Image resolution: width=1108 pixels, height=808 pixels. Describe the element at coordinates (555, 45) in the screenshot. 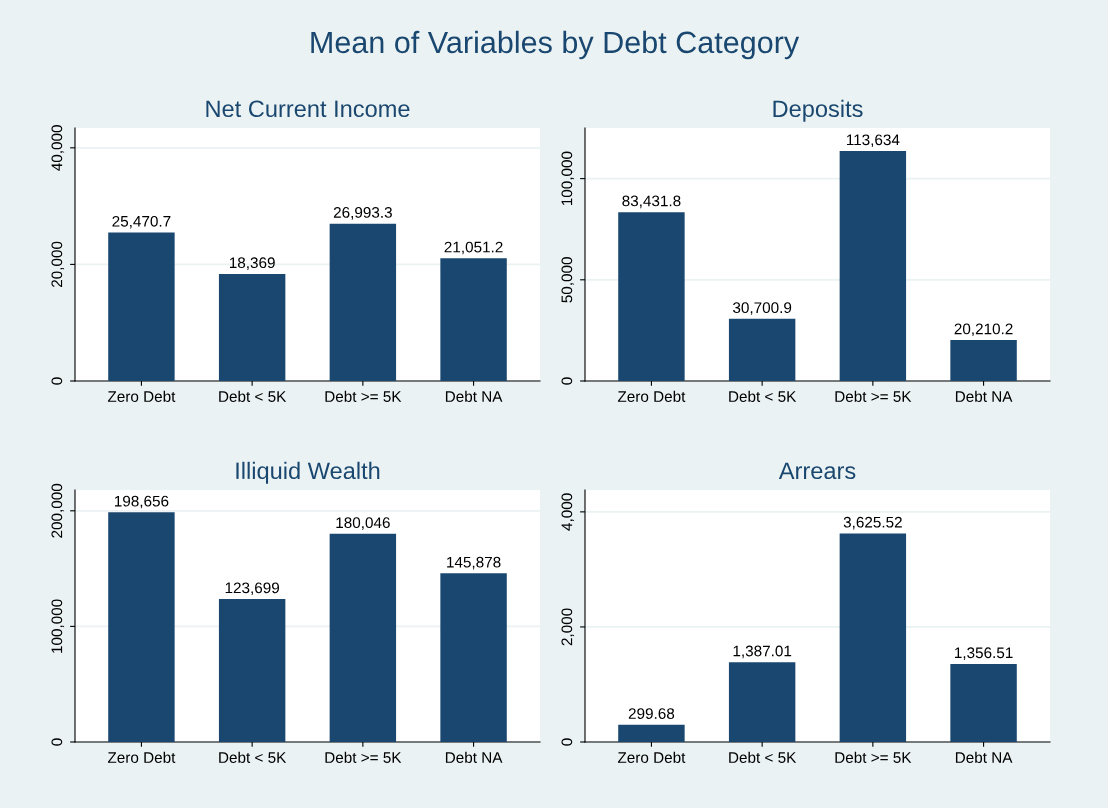

I see `text: Mean of Variables by Debt Category` at that location.